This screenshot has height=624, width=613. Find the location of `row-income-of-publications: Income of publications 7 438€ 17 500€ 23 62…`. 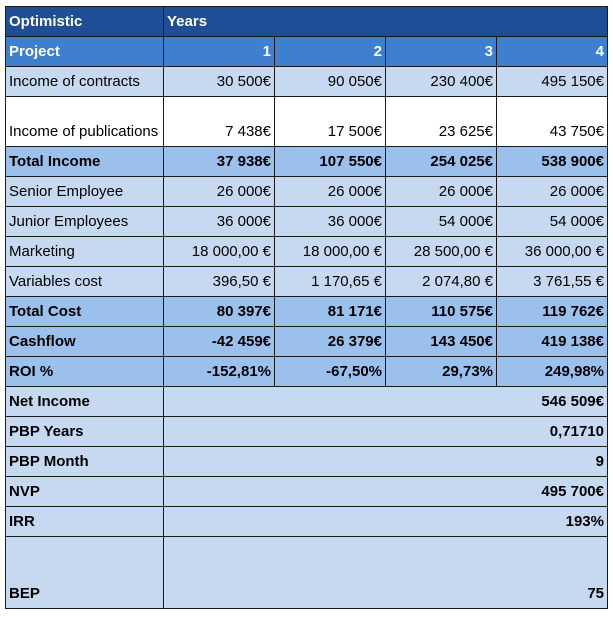

row-income-of-publications: Income of publications 7 438€ 17 500€ 23 62… is located at coordinates (306, 121).